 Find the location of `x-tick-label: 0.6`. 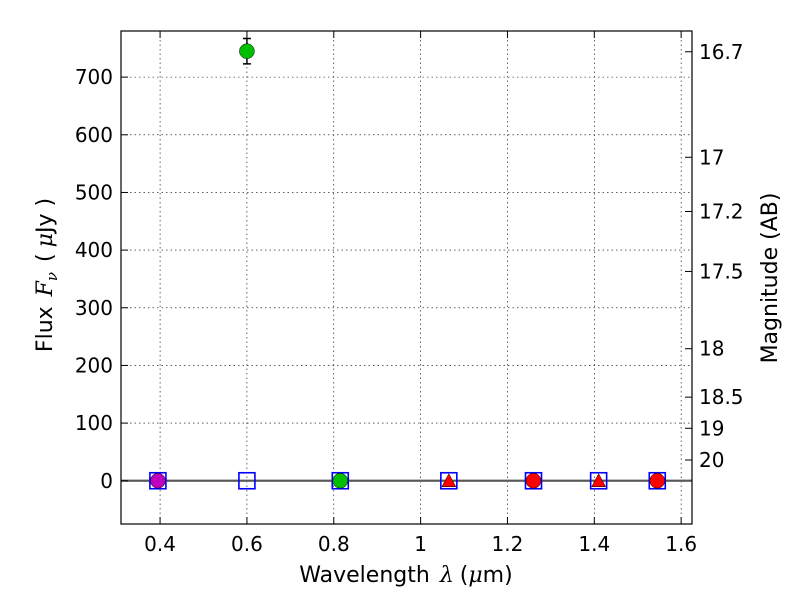

x-tick-label: 0.6 is located at coordinates (247, 544).